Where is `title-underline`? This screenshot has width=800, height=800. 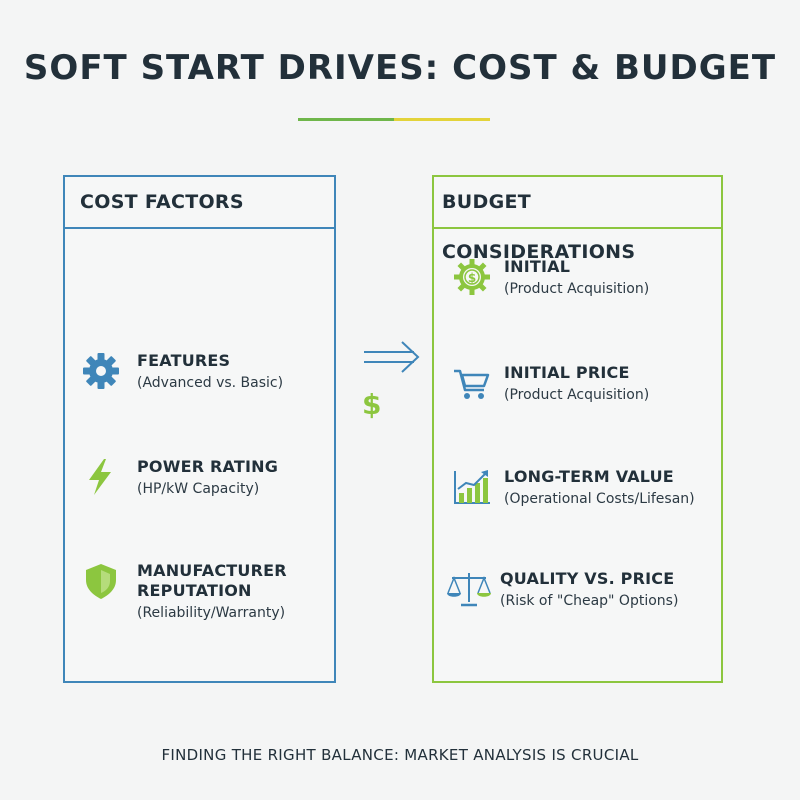
title-underline is located at coordinates (394, 119).